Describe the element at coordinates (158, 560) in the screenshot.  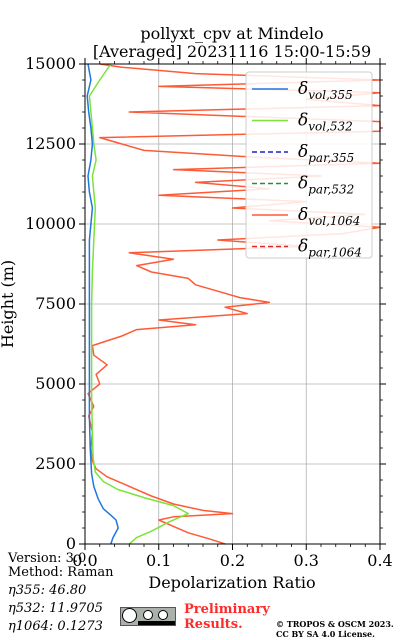
I see `x-tick-label: 0.1` at that location.